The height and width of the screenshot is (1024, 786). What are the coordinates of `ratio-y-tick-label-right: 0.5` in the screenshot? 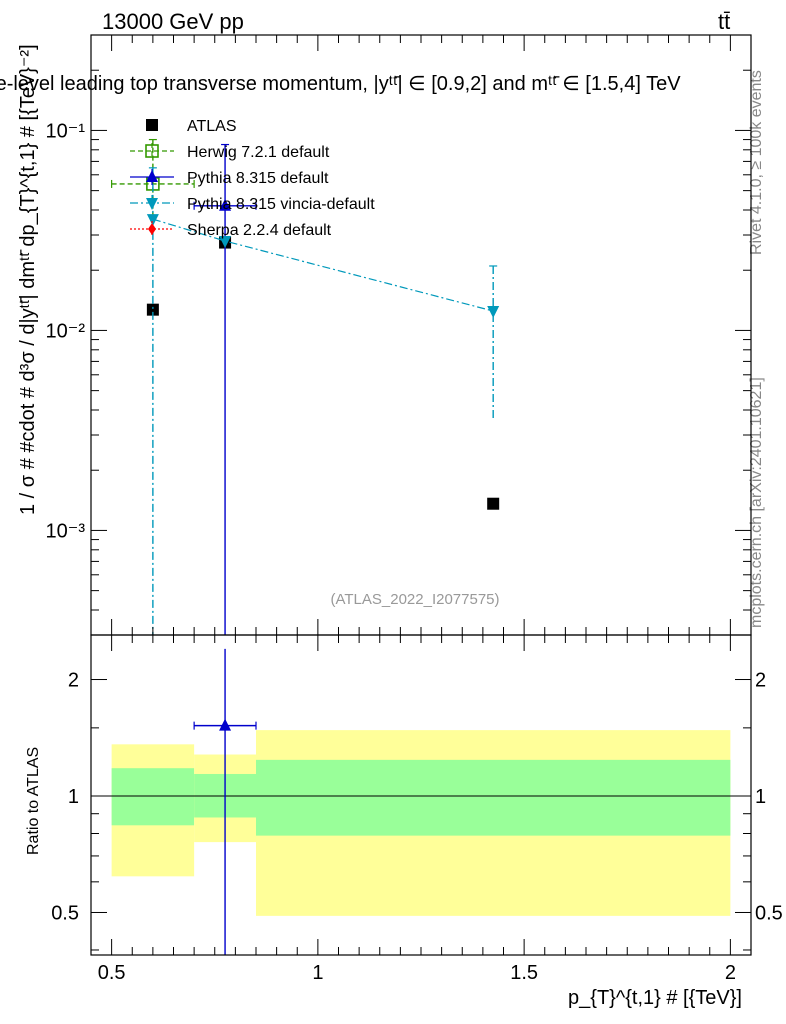 It's located at (769, 913).